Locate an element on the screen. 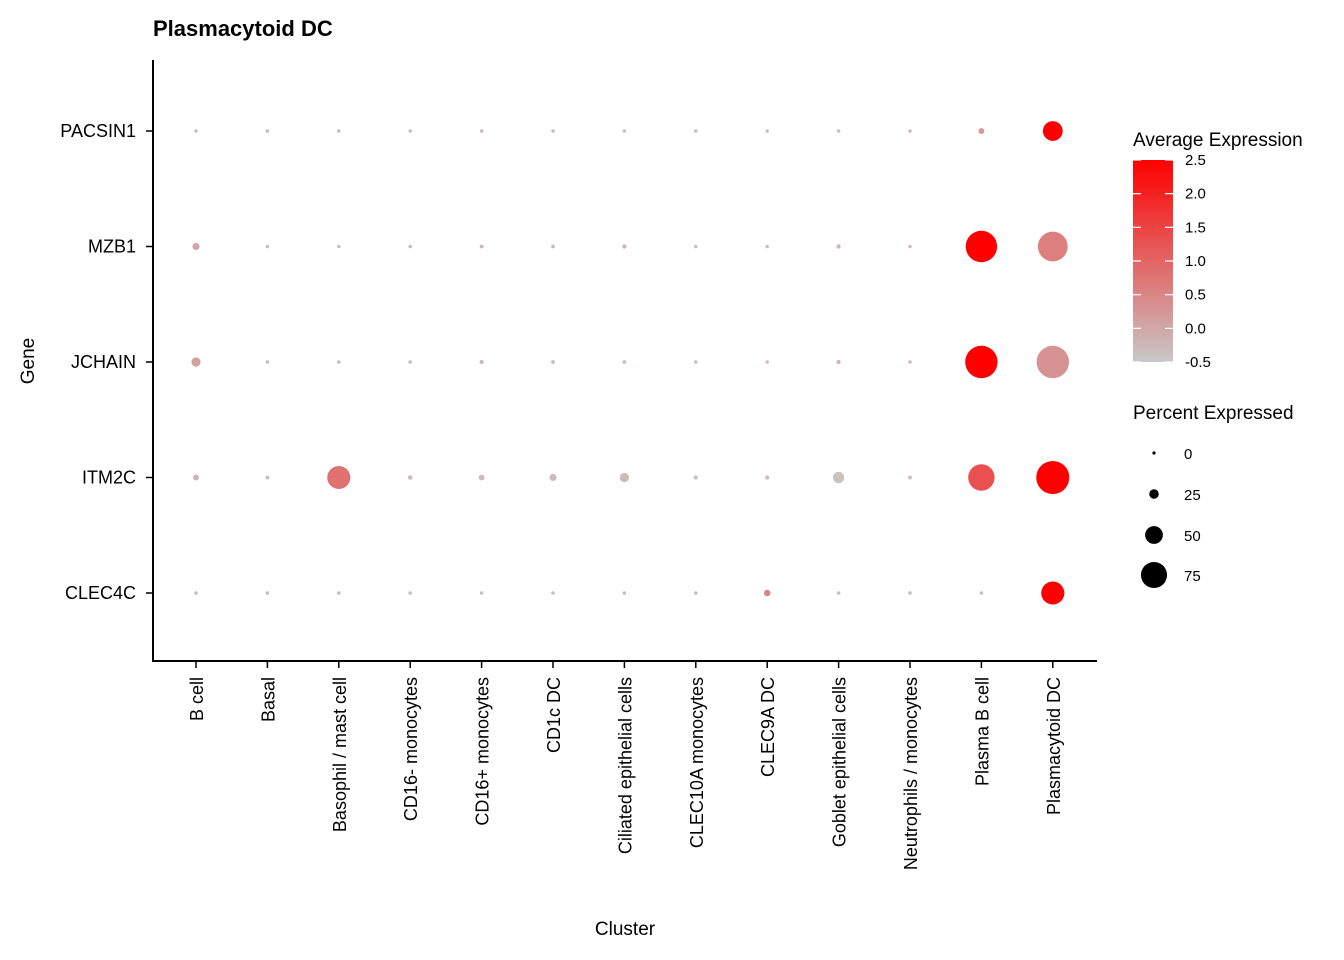  y-axis-ticks: PACSIN1 MZB1 JCHAIN ITM2C CLEC4C is located at coordinates (106, 362).